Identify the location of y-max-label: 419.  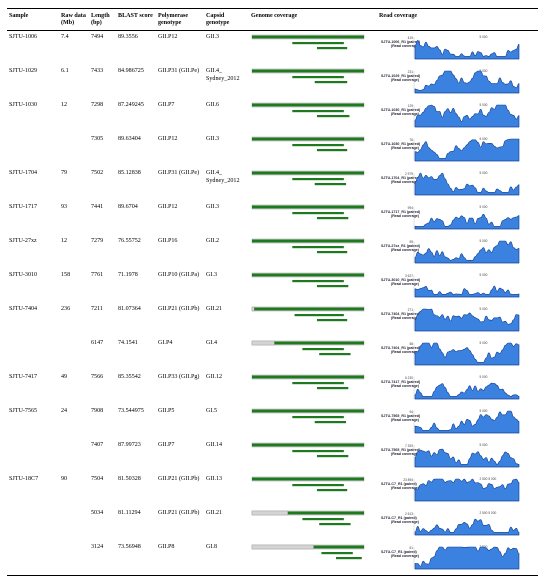
(411, 38).